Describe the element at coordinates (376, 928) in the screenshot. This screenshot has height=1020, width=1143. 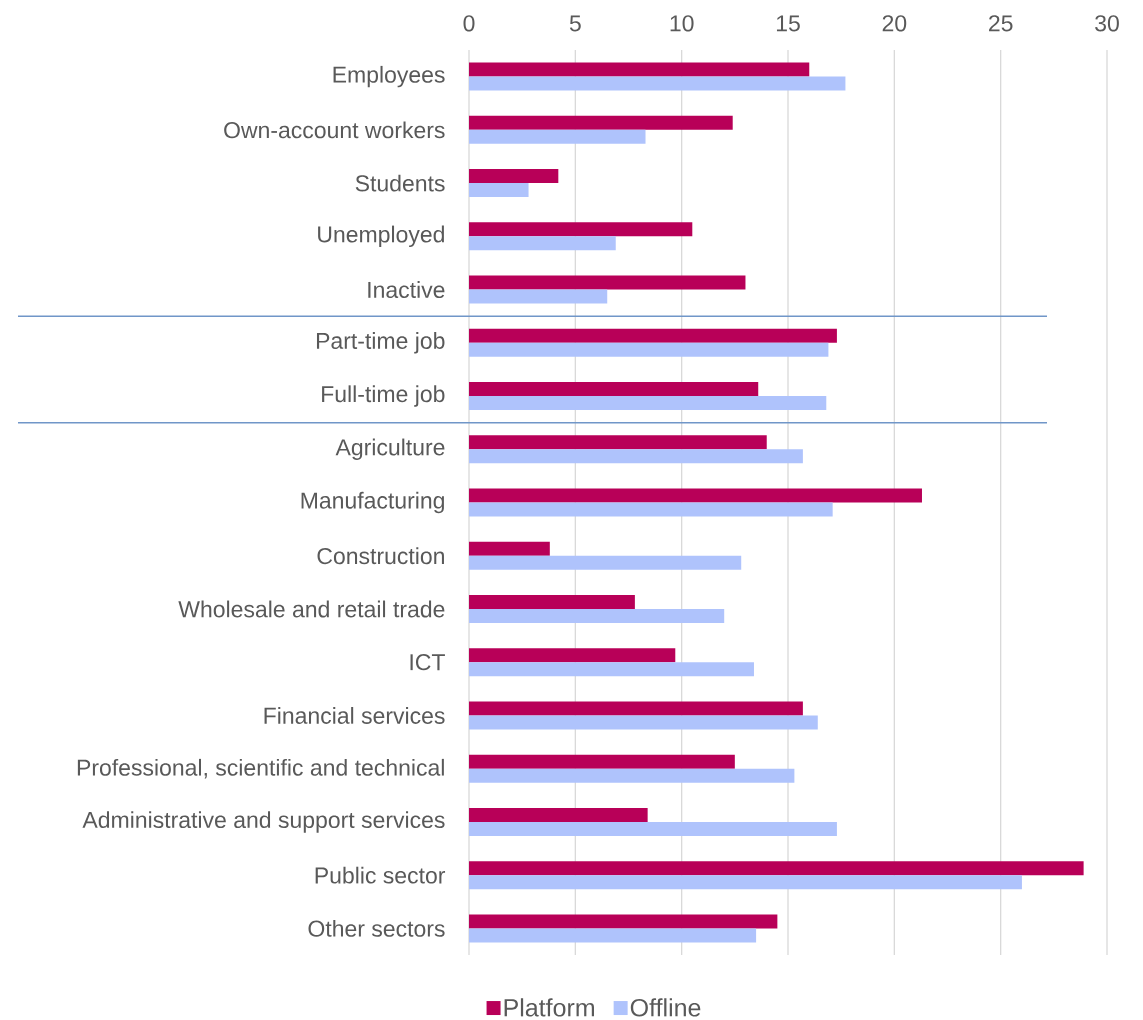
I see `y-tick-label: Other sectors` at that location.